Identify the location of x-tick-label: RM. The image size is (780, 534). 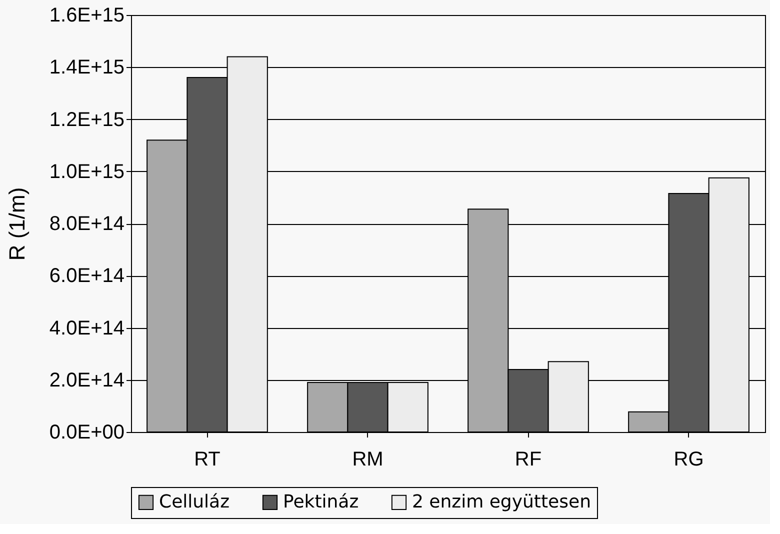
(368, 459).